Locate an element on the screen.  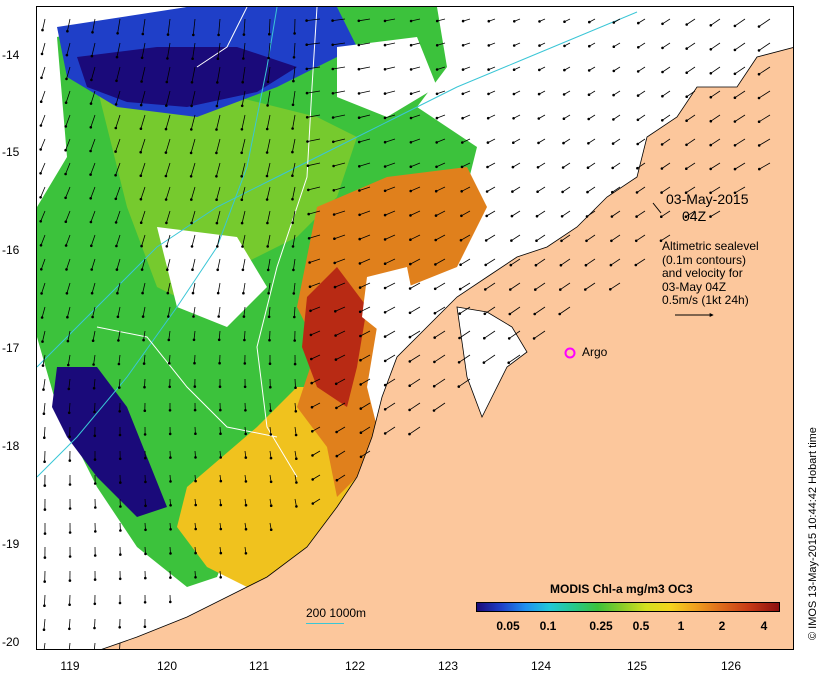
lon-tick-label: 125 is located at coordinates (637, 666).